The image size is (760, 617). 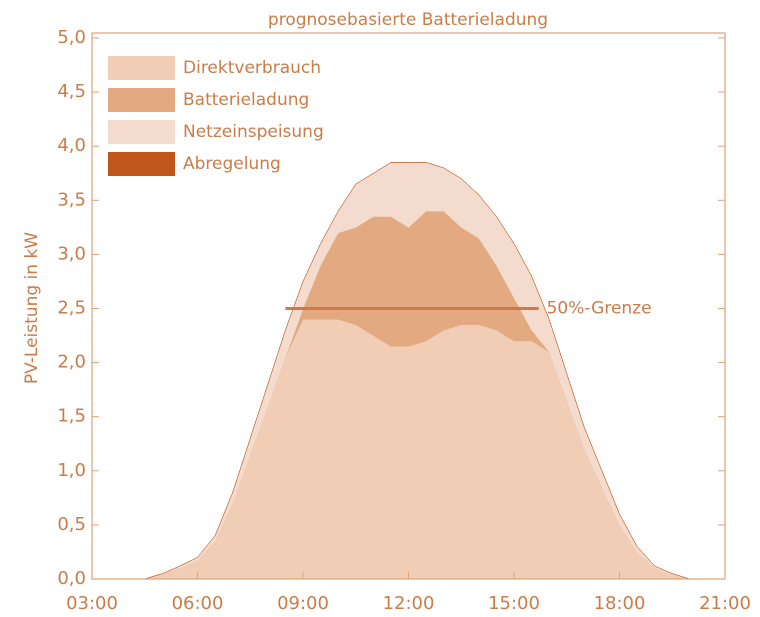 I want to click on y-tick-label: 4,0, so click(x=71, y=145).